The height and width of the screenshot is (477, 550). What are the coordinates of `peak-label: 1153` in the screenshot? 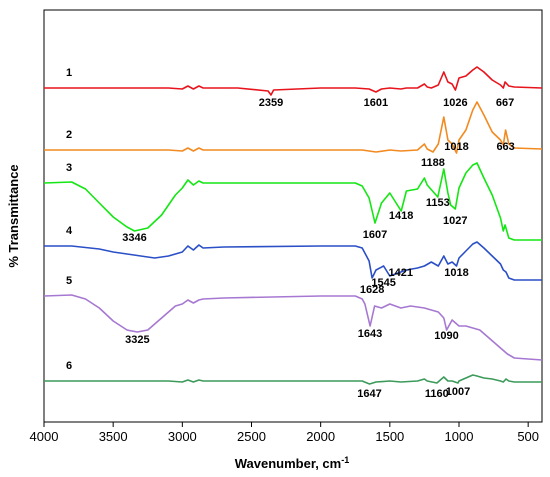 It's located at (438, 203).